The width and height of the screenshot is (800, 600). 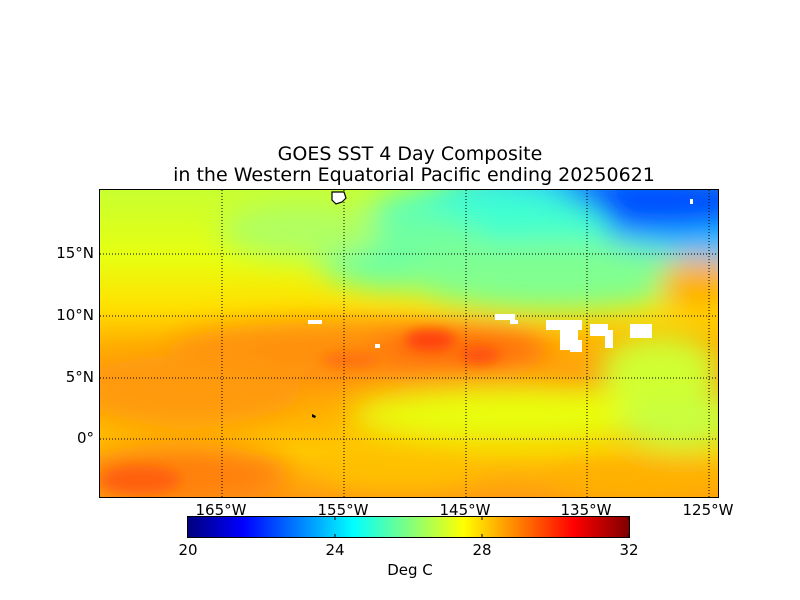 What do you see at coordinates (708, 510) in the screenshot?
I see `lon-tick-125w: 125°W` at bounding box center [708, 510].